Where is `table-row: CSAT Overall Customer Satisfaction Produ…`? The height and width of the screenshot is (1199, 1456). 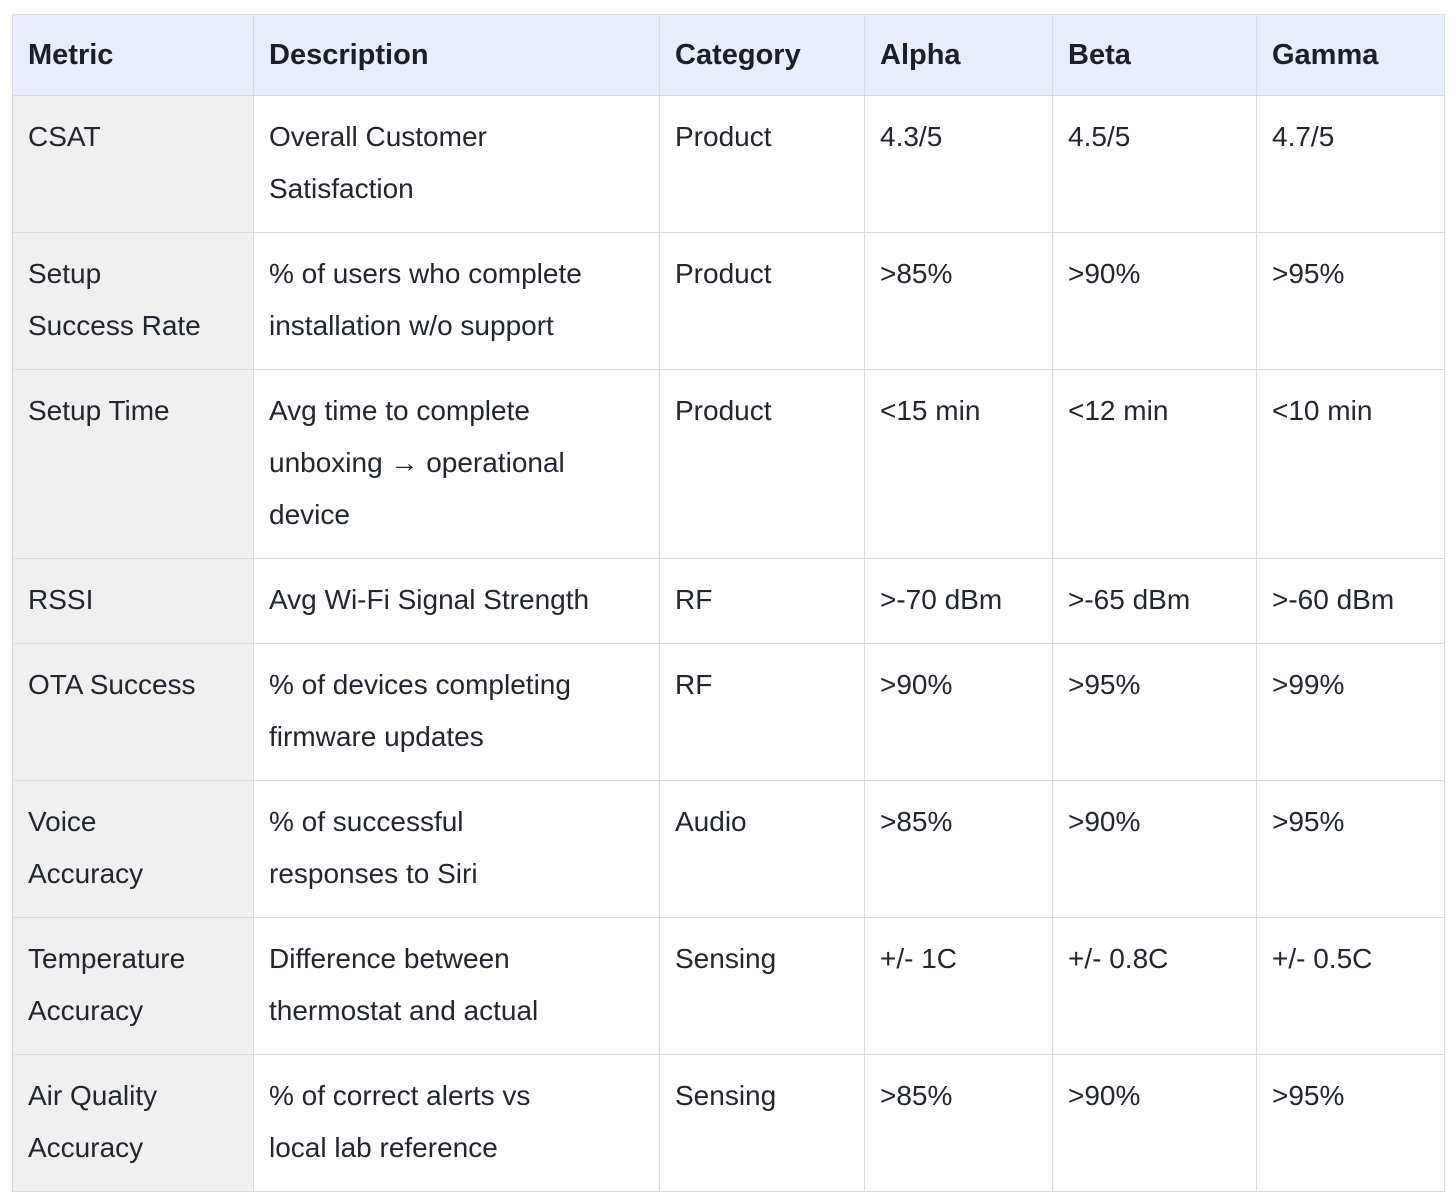
table-row: CSAT Overall Customer Satisfaction Produ… is located at coordinates (728, 164).